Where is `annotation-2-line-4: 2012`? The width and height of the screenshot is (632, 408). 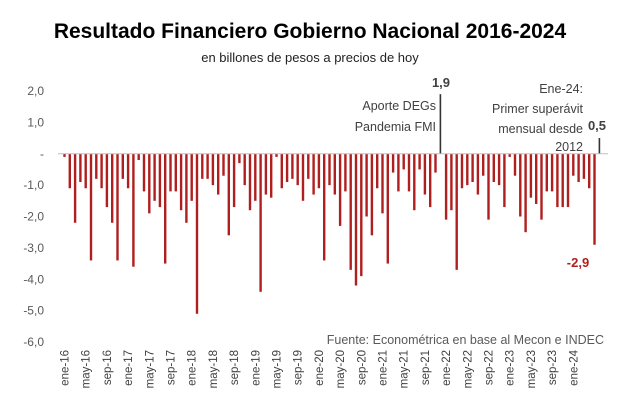
annotation-2-line-4: 2012 is located at coordinates (569, 147).